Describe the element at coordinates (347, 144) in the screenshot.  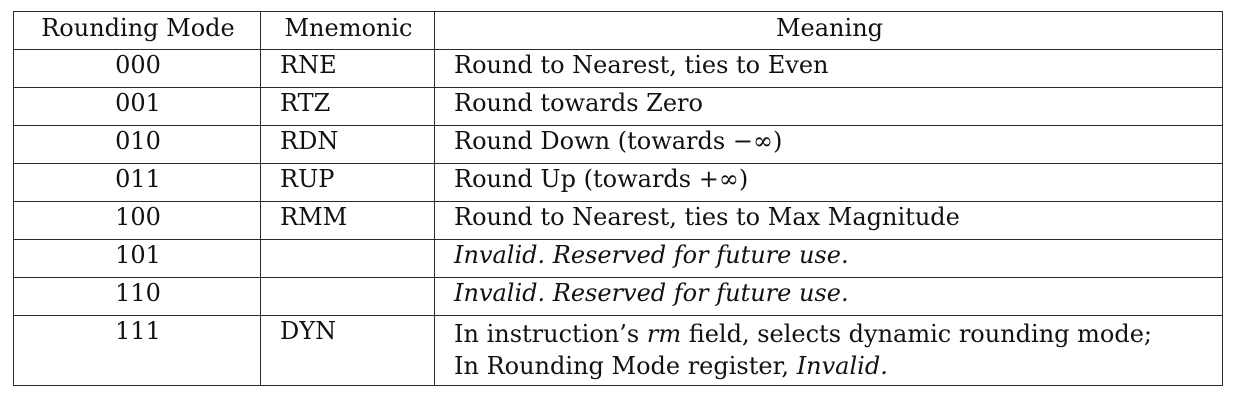
I see `mnemonic-cell: RDN` at that location.